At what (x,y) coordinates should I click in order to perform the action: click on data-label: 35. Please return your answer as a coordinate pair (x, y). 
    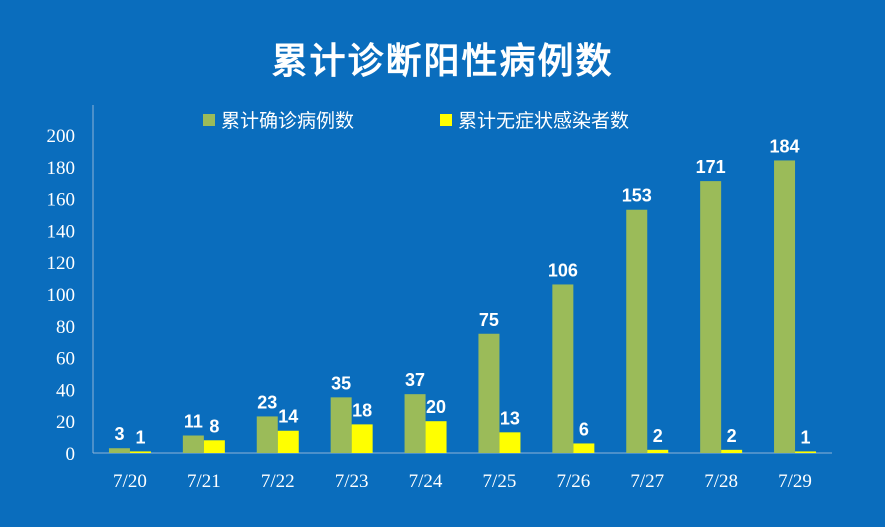
    Looking at the image, I should click on (341, 383).